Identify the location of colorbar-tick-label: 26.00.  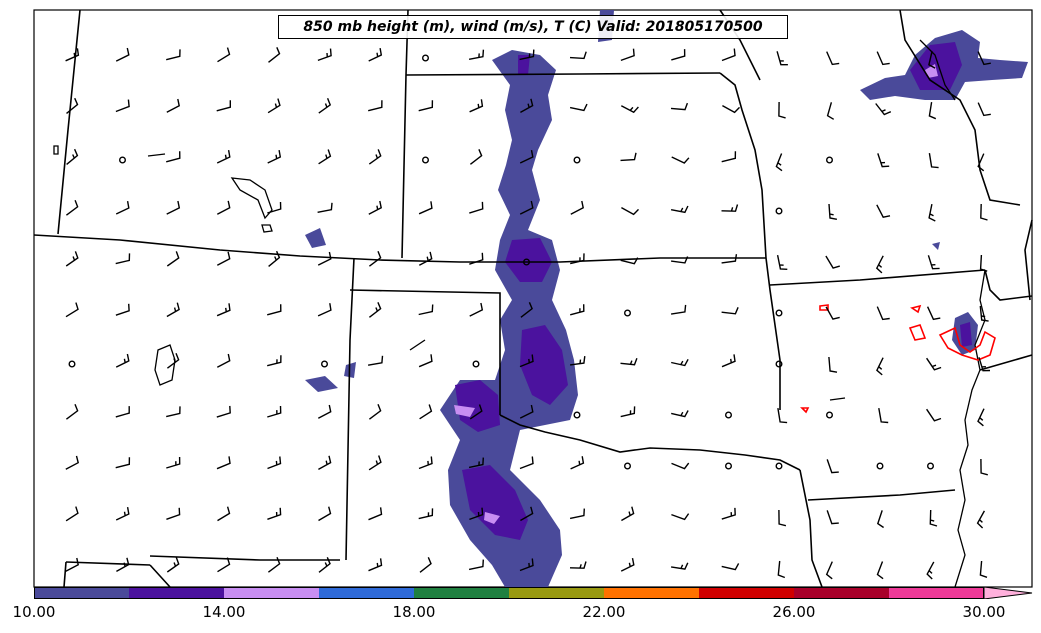
(794, 612).